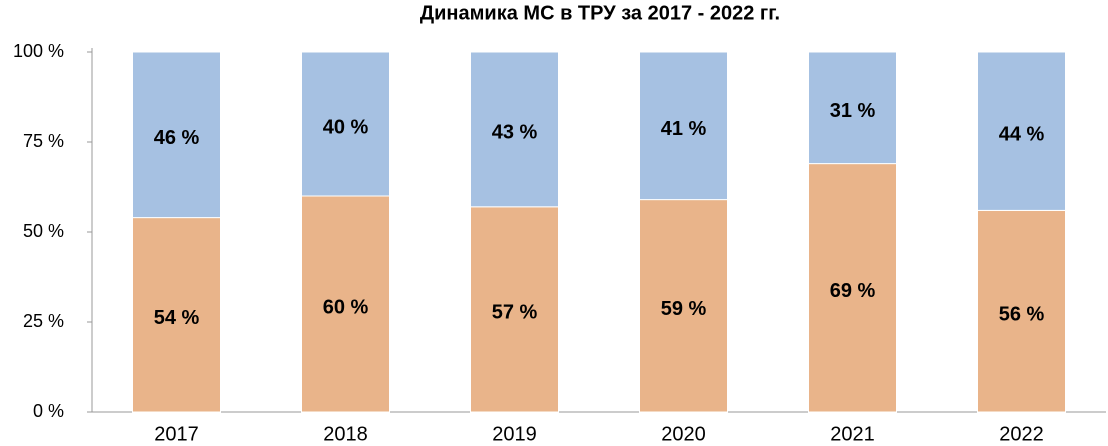 The height and width of the screenshot is (446, 1108). I want to click on chart-title: Динамика МС в ТРУ за 2017 - 2022 гг., so click(600, 13).